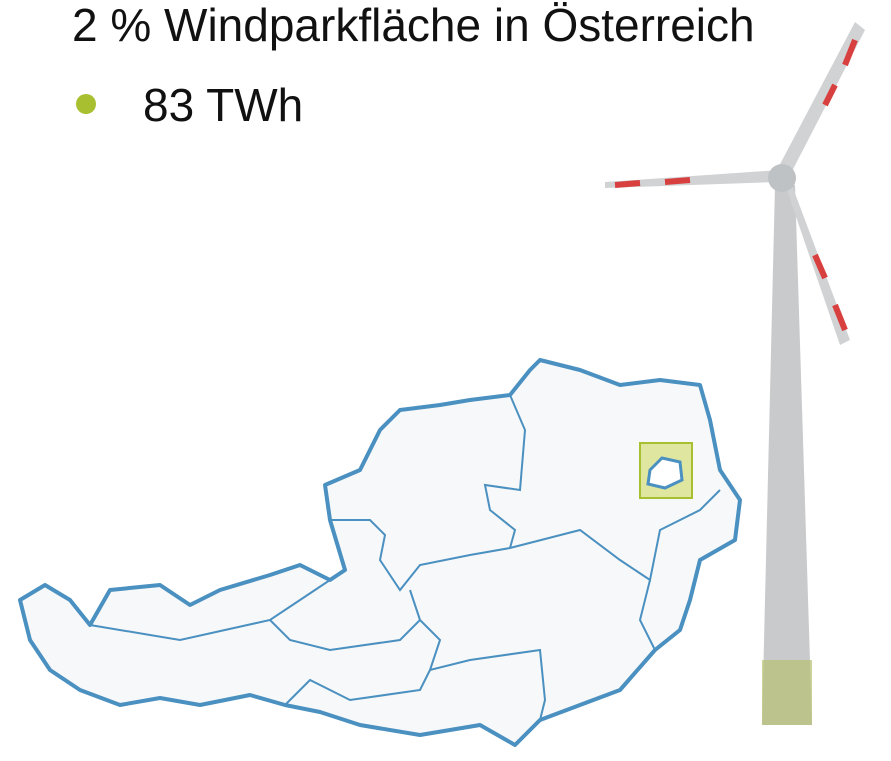 Image resolution: width=891 pixels, height=761 pixels. Describe the element at coordinates (413, 25) in the screenshot. I see `bullet-text: 2 % Windparkfläche in Österreich` at that location.